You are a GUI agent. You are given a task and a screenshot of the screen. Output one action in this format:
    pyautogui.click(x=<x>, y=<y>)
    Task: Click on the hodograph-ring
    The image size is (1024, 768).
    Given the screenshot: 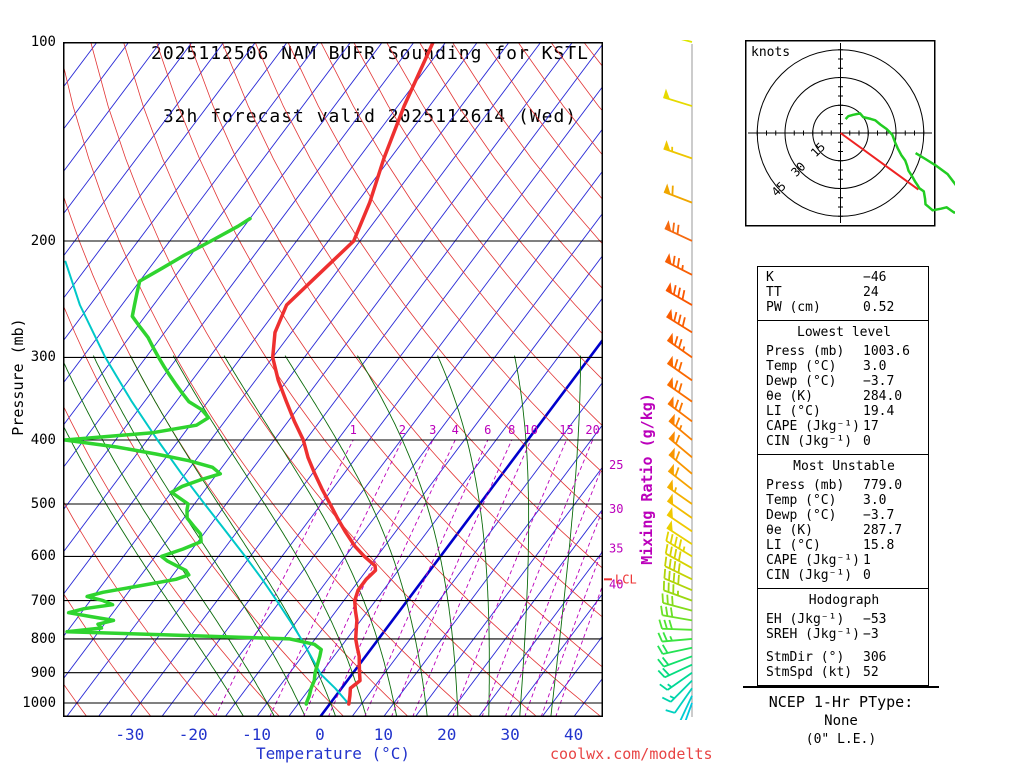 What is the action you would take?
    pyautogui.click(x=840, y=133)
    